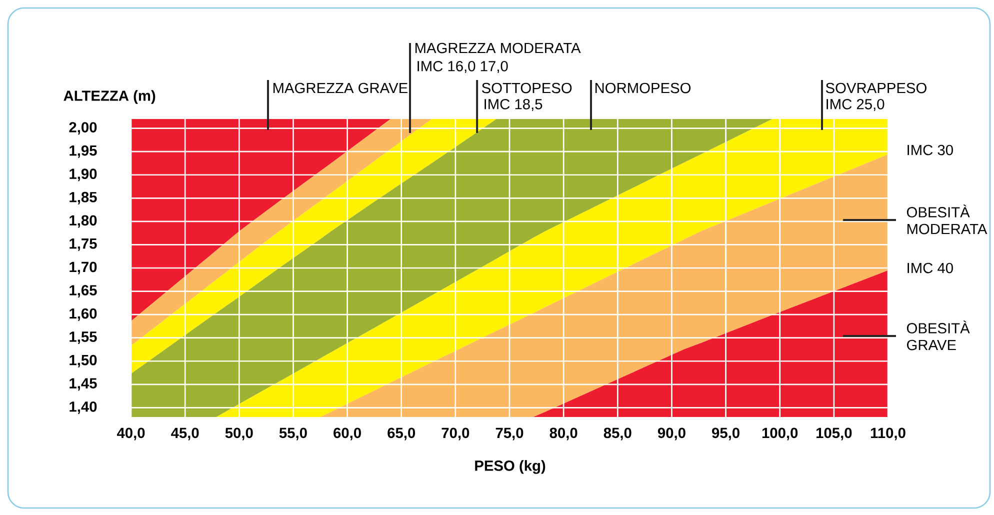 The width and height of the screenshot is (994, 515). I want to click on x-tick-label: 95,0, so click(726, 434).